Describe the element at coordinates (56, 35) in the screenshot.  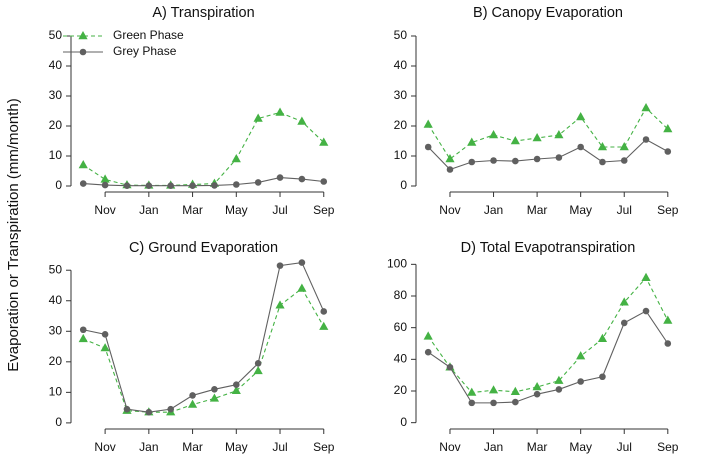
I see `y-tick-label: 50` at that location.